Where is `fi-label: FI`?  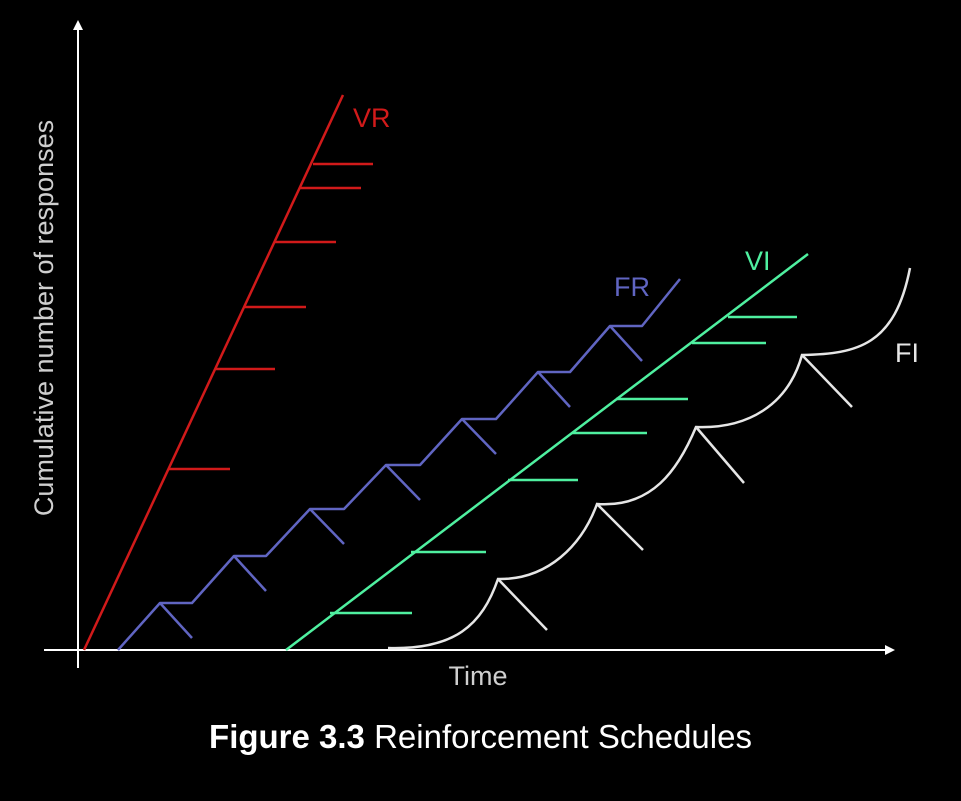 fi-label: FI is located at coordinates (907, 353).